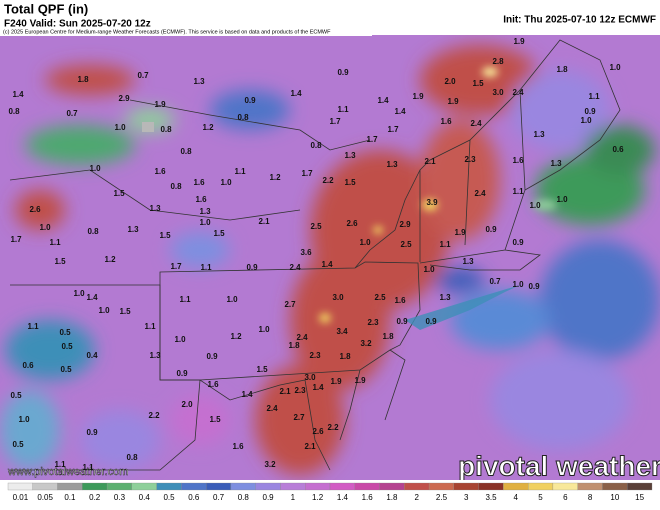 The image size is (660, 510). What do you see at coordinates (343, 497) in the screenshot?
I see `colorbar-label: 1.4` at bounding box center [343, 497].